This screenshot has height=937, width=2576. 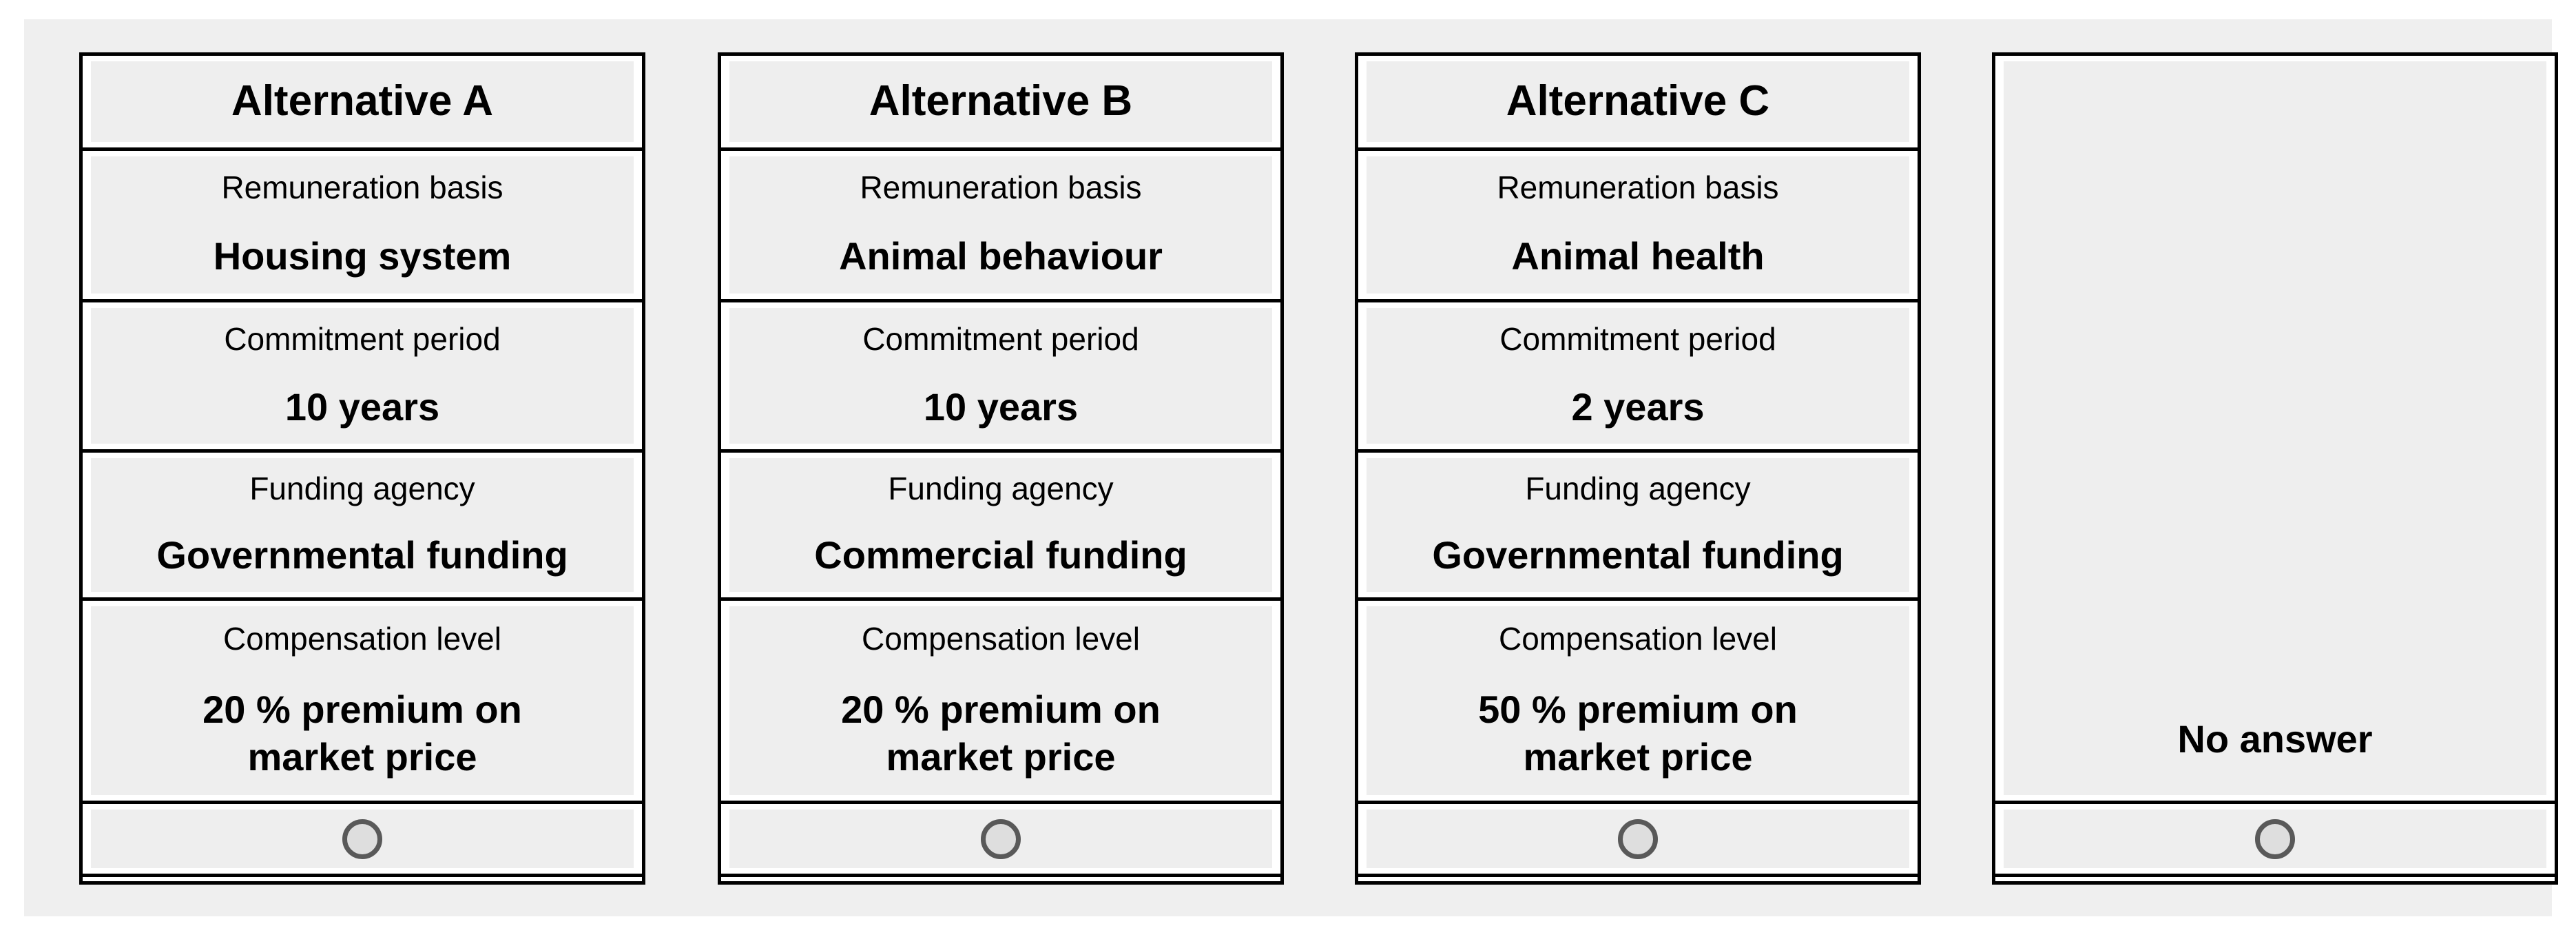 I want to click on no-answer-label: No answer, so click(x=2275, y=739).